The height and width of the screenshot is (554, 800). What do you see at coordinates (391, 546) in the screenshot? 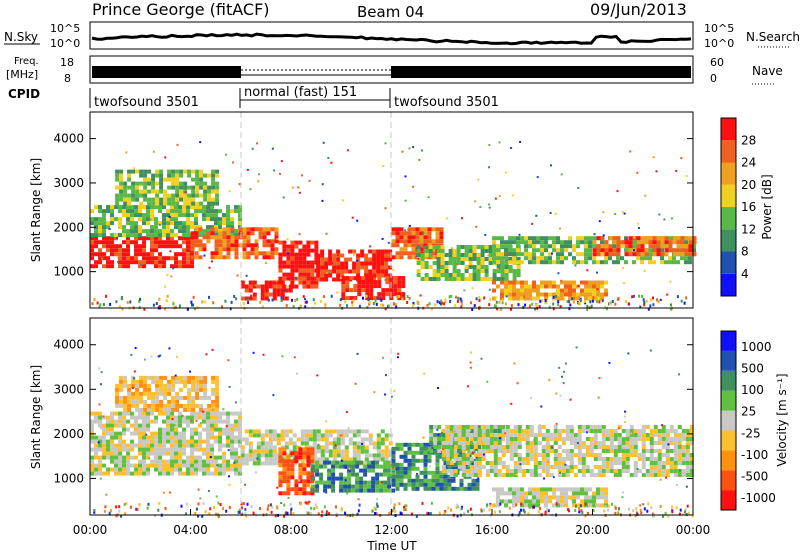
I see `x-axis-label: Time UT` at bounding box center [391, 546].